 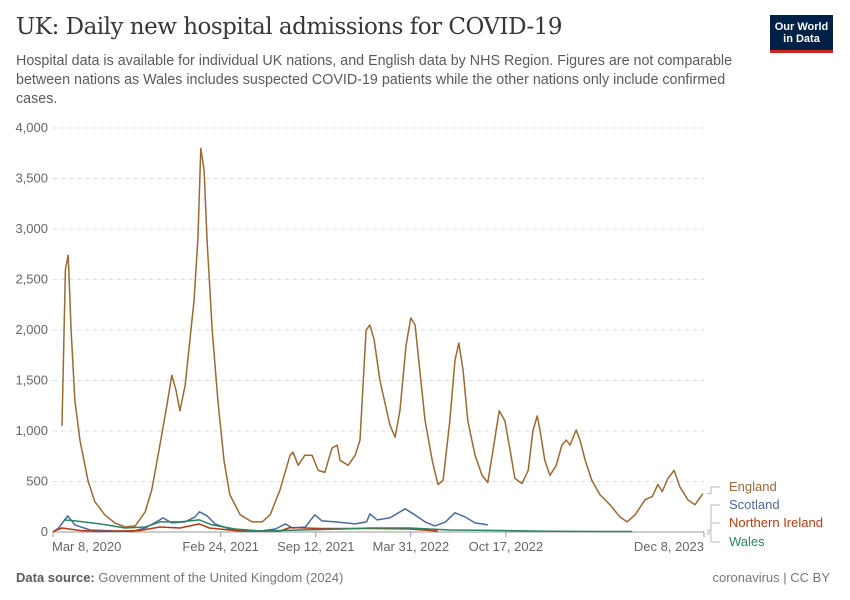 What do you see at coordinates (411, 546) in the screenshot?
I see `x-tick-label: Mar 31, 2022` at bounding box center [411, 546].